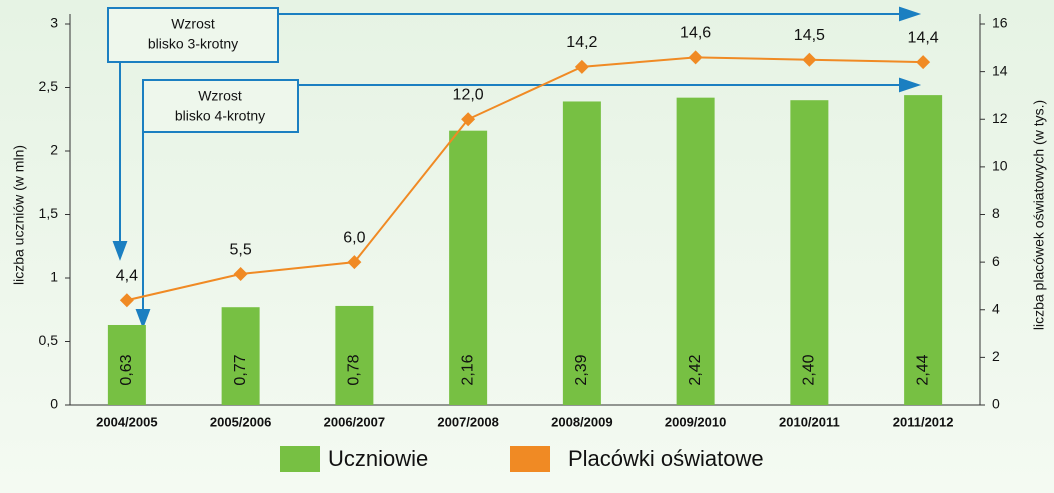  I want to click on y2-tick-label: 6, so click(996, 261).